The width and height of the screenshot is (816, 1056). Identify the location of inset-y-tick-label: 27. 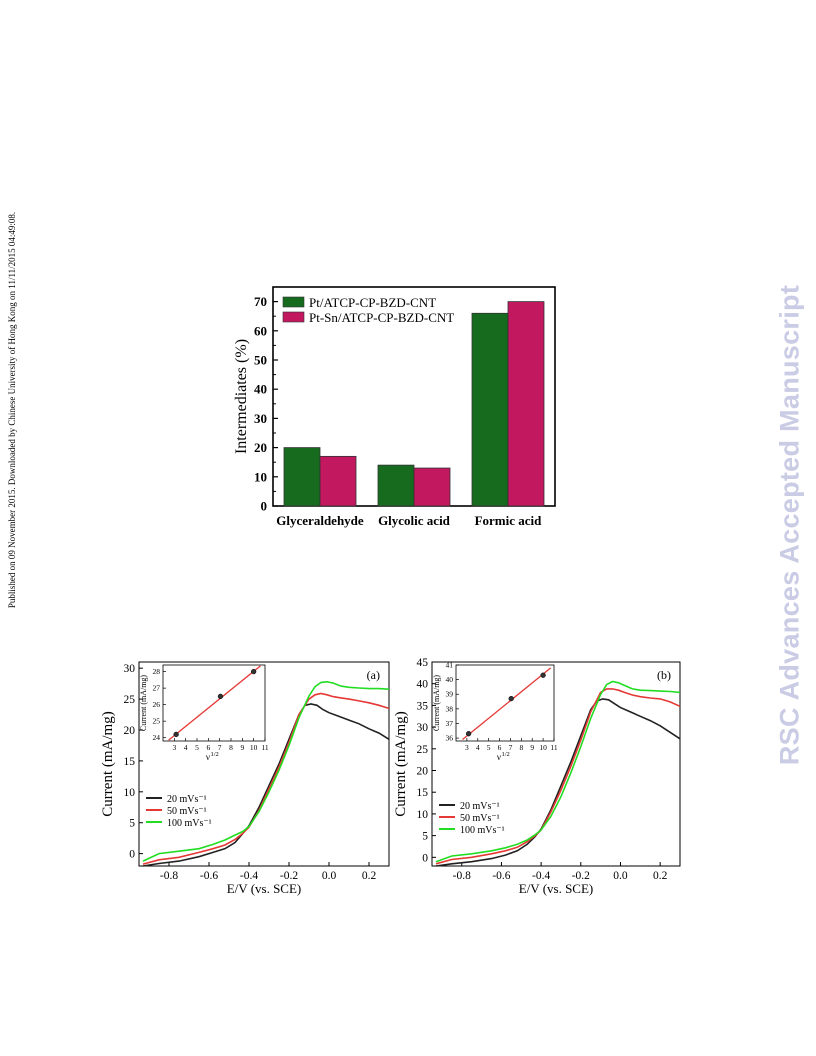
(157, 688).